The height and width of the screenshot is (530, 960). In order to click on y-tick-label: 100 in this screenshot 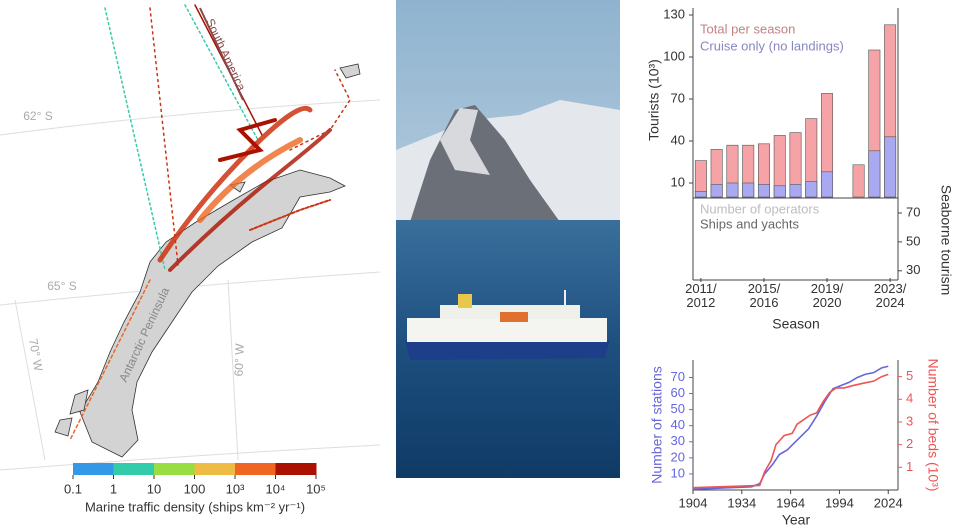, I will do `click(674, 55)`.